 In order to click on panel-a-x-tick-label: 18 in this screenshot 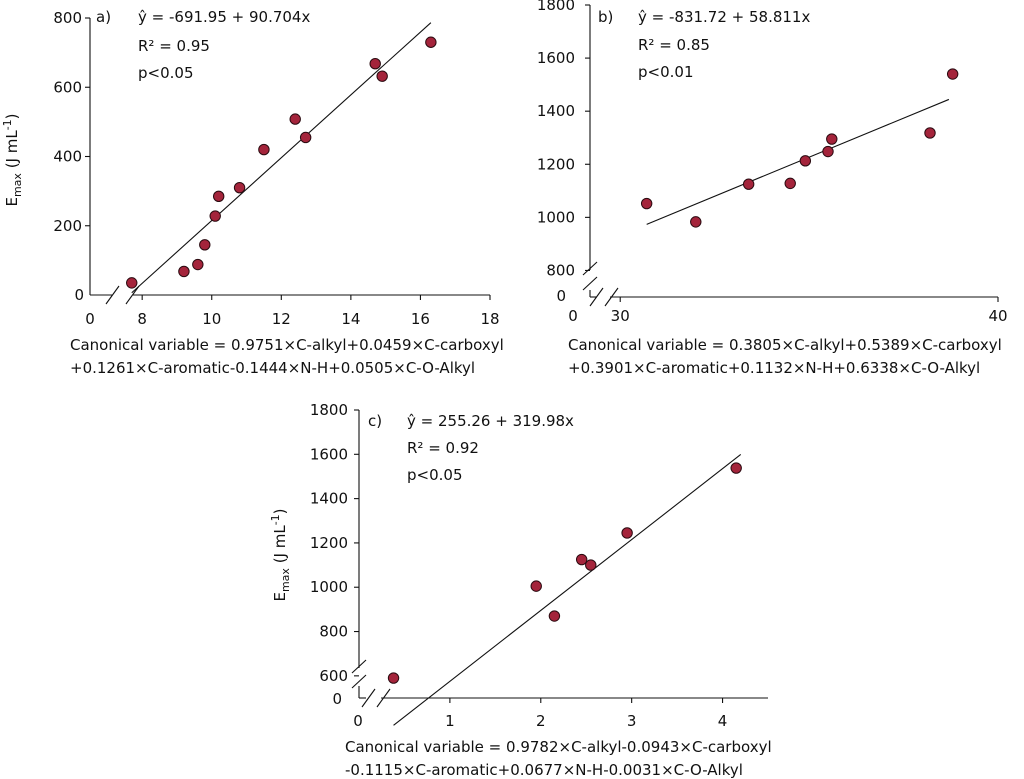, I will do `click(489, 319)`.